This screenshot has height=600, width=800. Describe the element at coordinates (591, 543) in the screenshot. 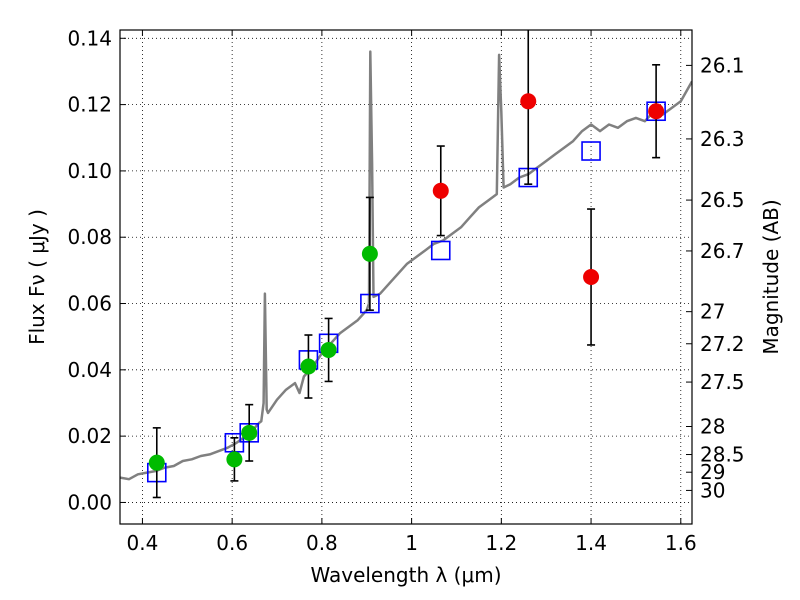

I see `x-tick-label: 1.4` at that location.